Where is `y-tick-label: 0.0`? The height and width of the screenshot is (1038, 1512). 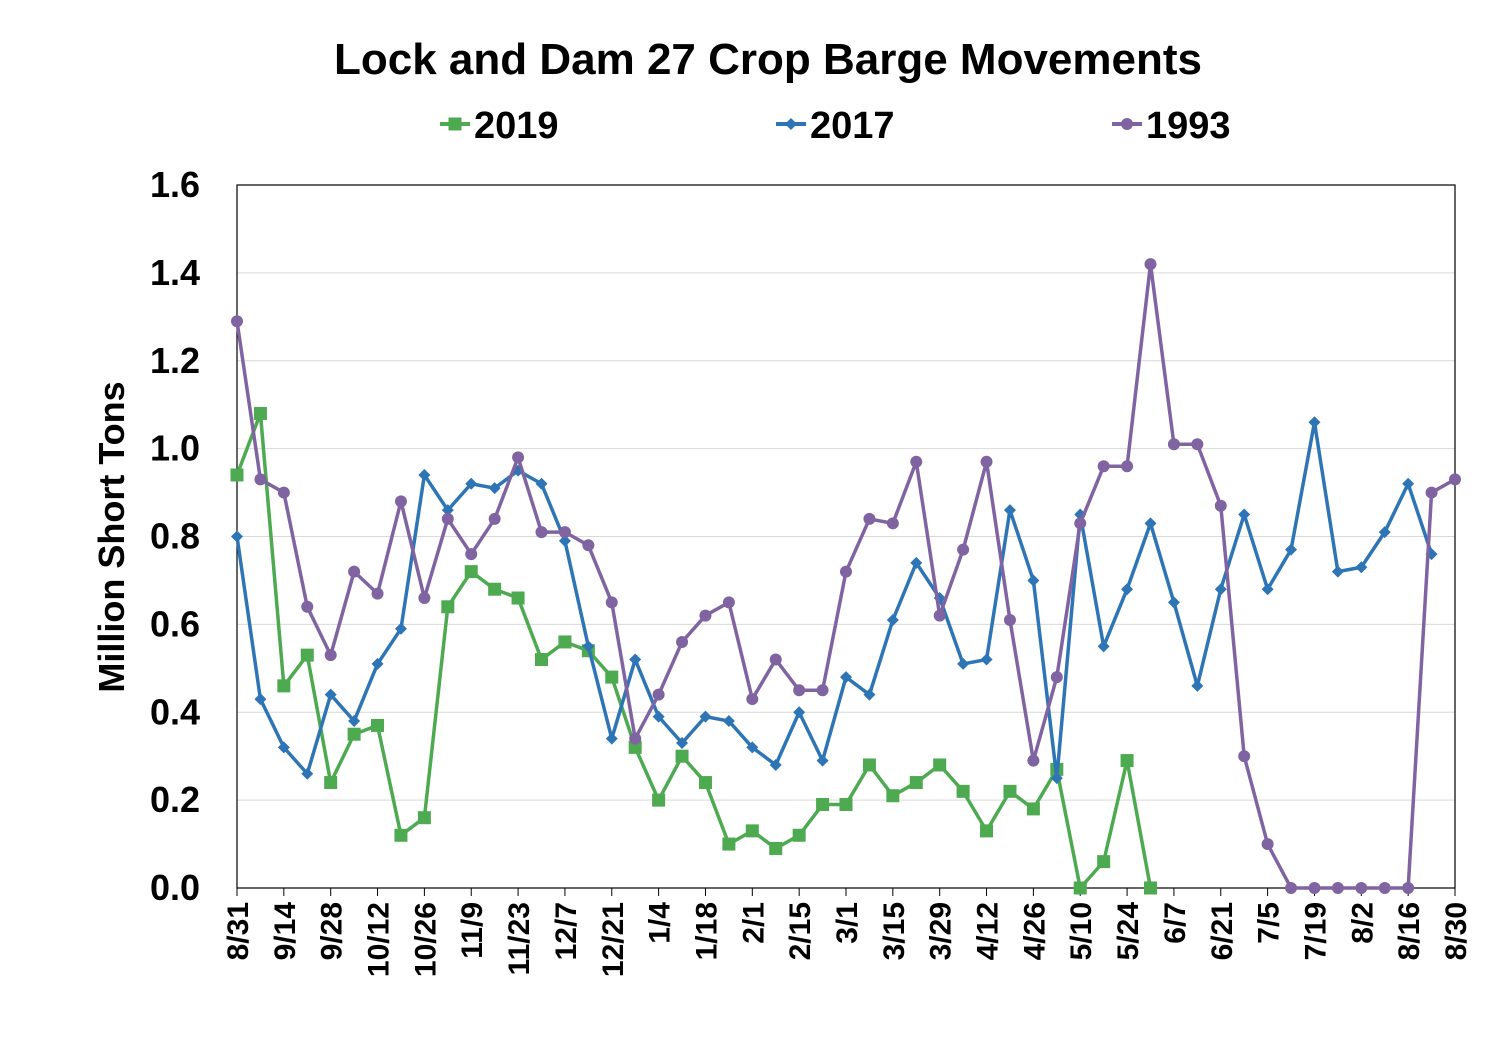 y-tick-label: 0.0 is located at coordinates (175, 887).